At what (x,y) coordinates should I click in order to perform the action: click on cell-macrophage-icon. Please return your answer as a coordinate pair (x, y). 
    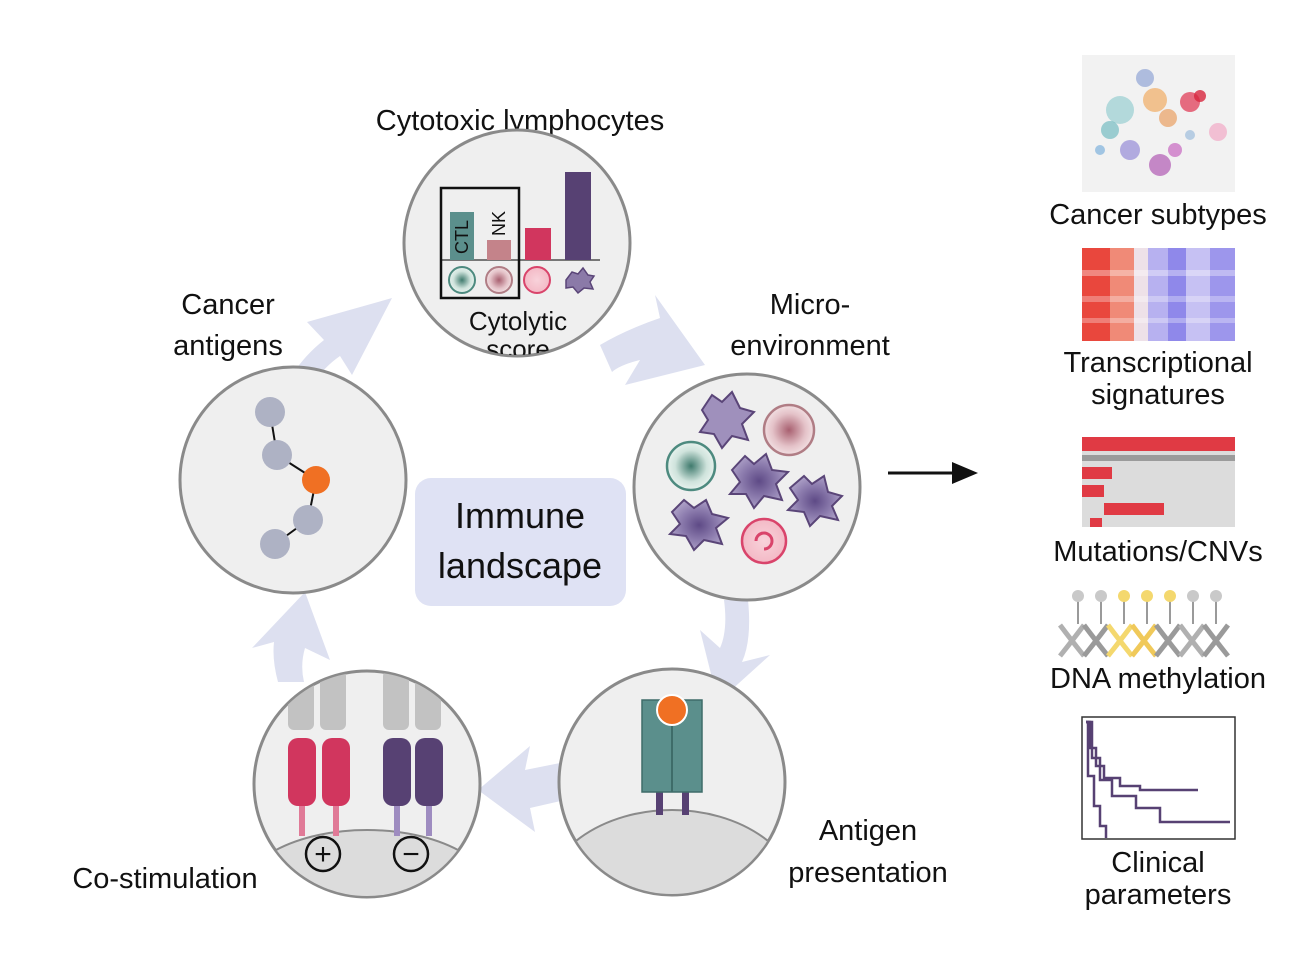
    Looking at the image, I should click on (580, 280).